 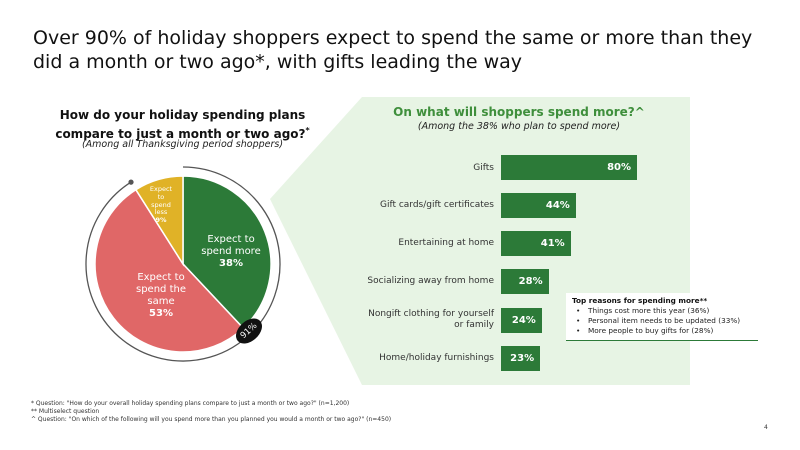 I want to click on slice-label-same: Expect to spend the same 53%, so click(x=161, y=296).